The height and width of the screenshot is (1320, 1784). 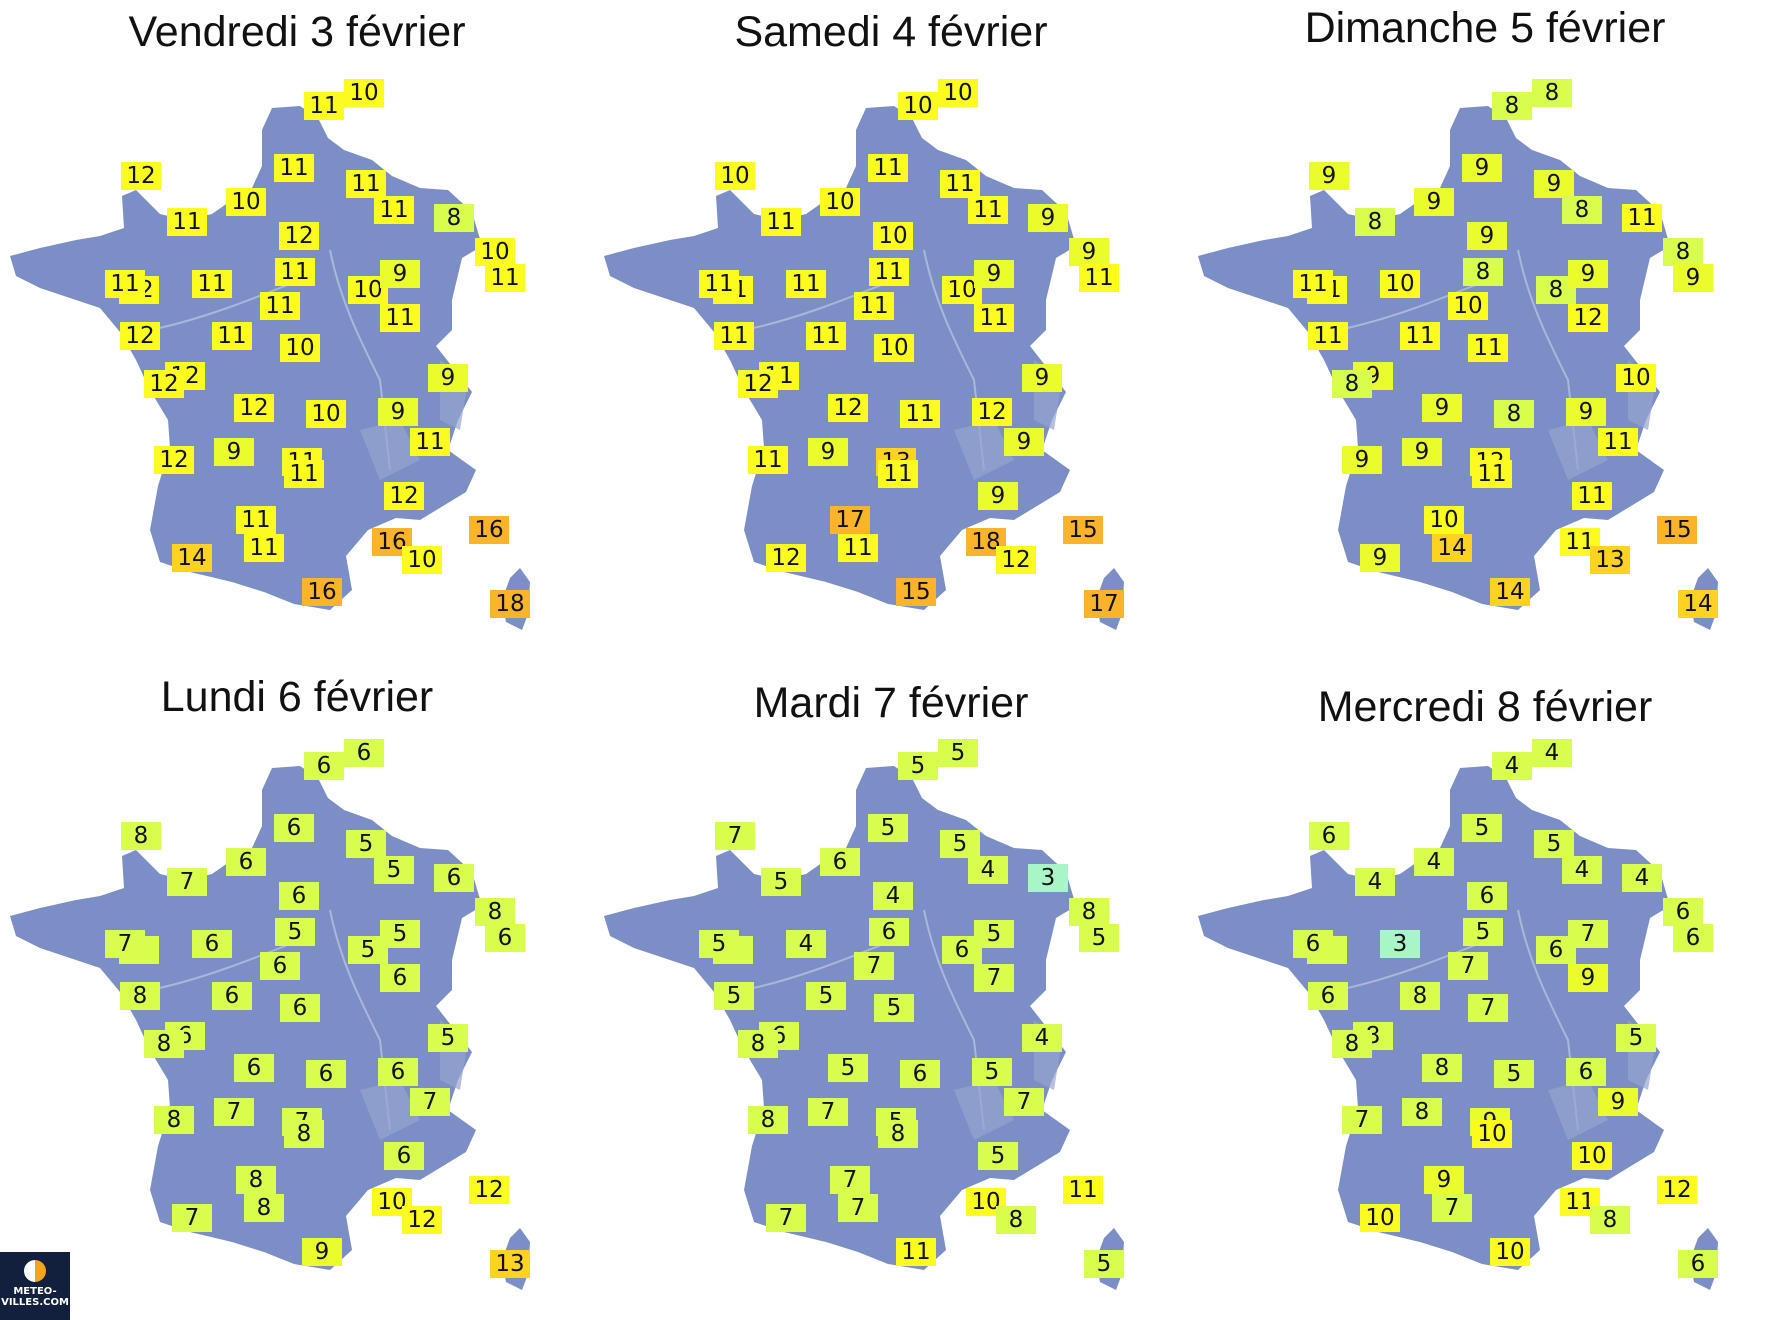 What do you see at coordinates (1510, 592) in the screenshot?
I see `temperature-badge: 14` at bounding box center [1510, 592].